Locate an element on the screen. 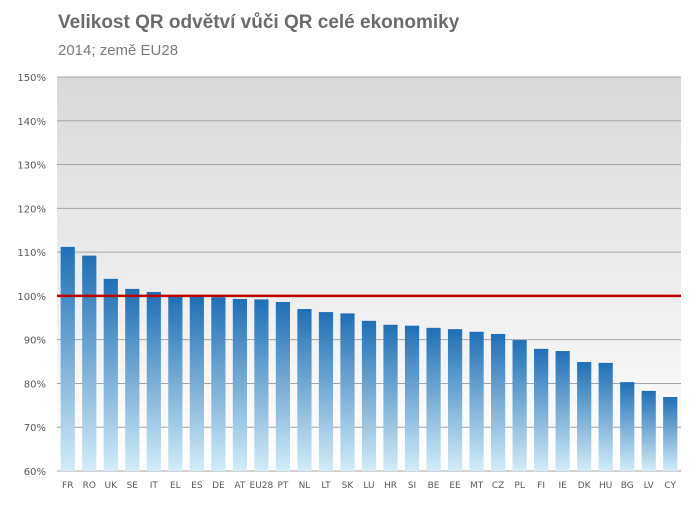 This screenshot has width=697, height=512. x-tick-label: SE is located at coordinates (133, 486).